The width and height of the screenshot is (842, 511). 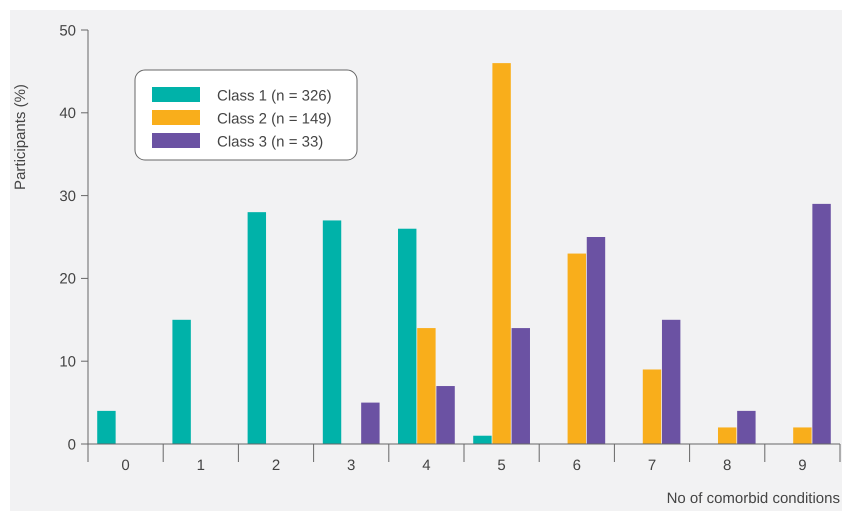 I want to click on x-tick-label: 8, so click(x=727, y=465).